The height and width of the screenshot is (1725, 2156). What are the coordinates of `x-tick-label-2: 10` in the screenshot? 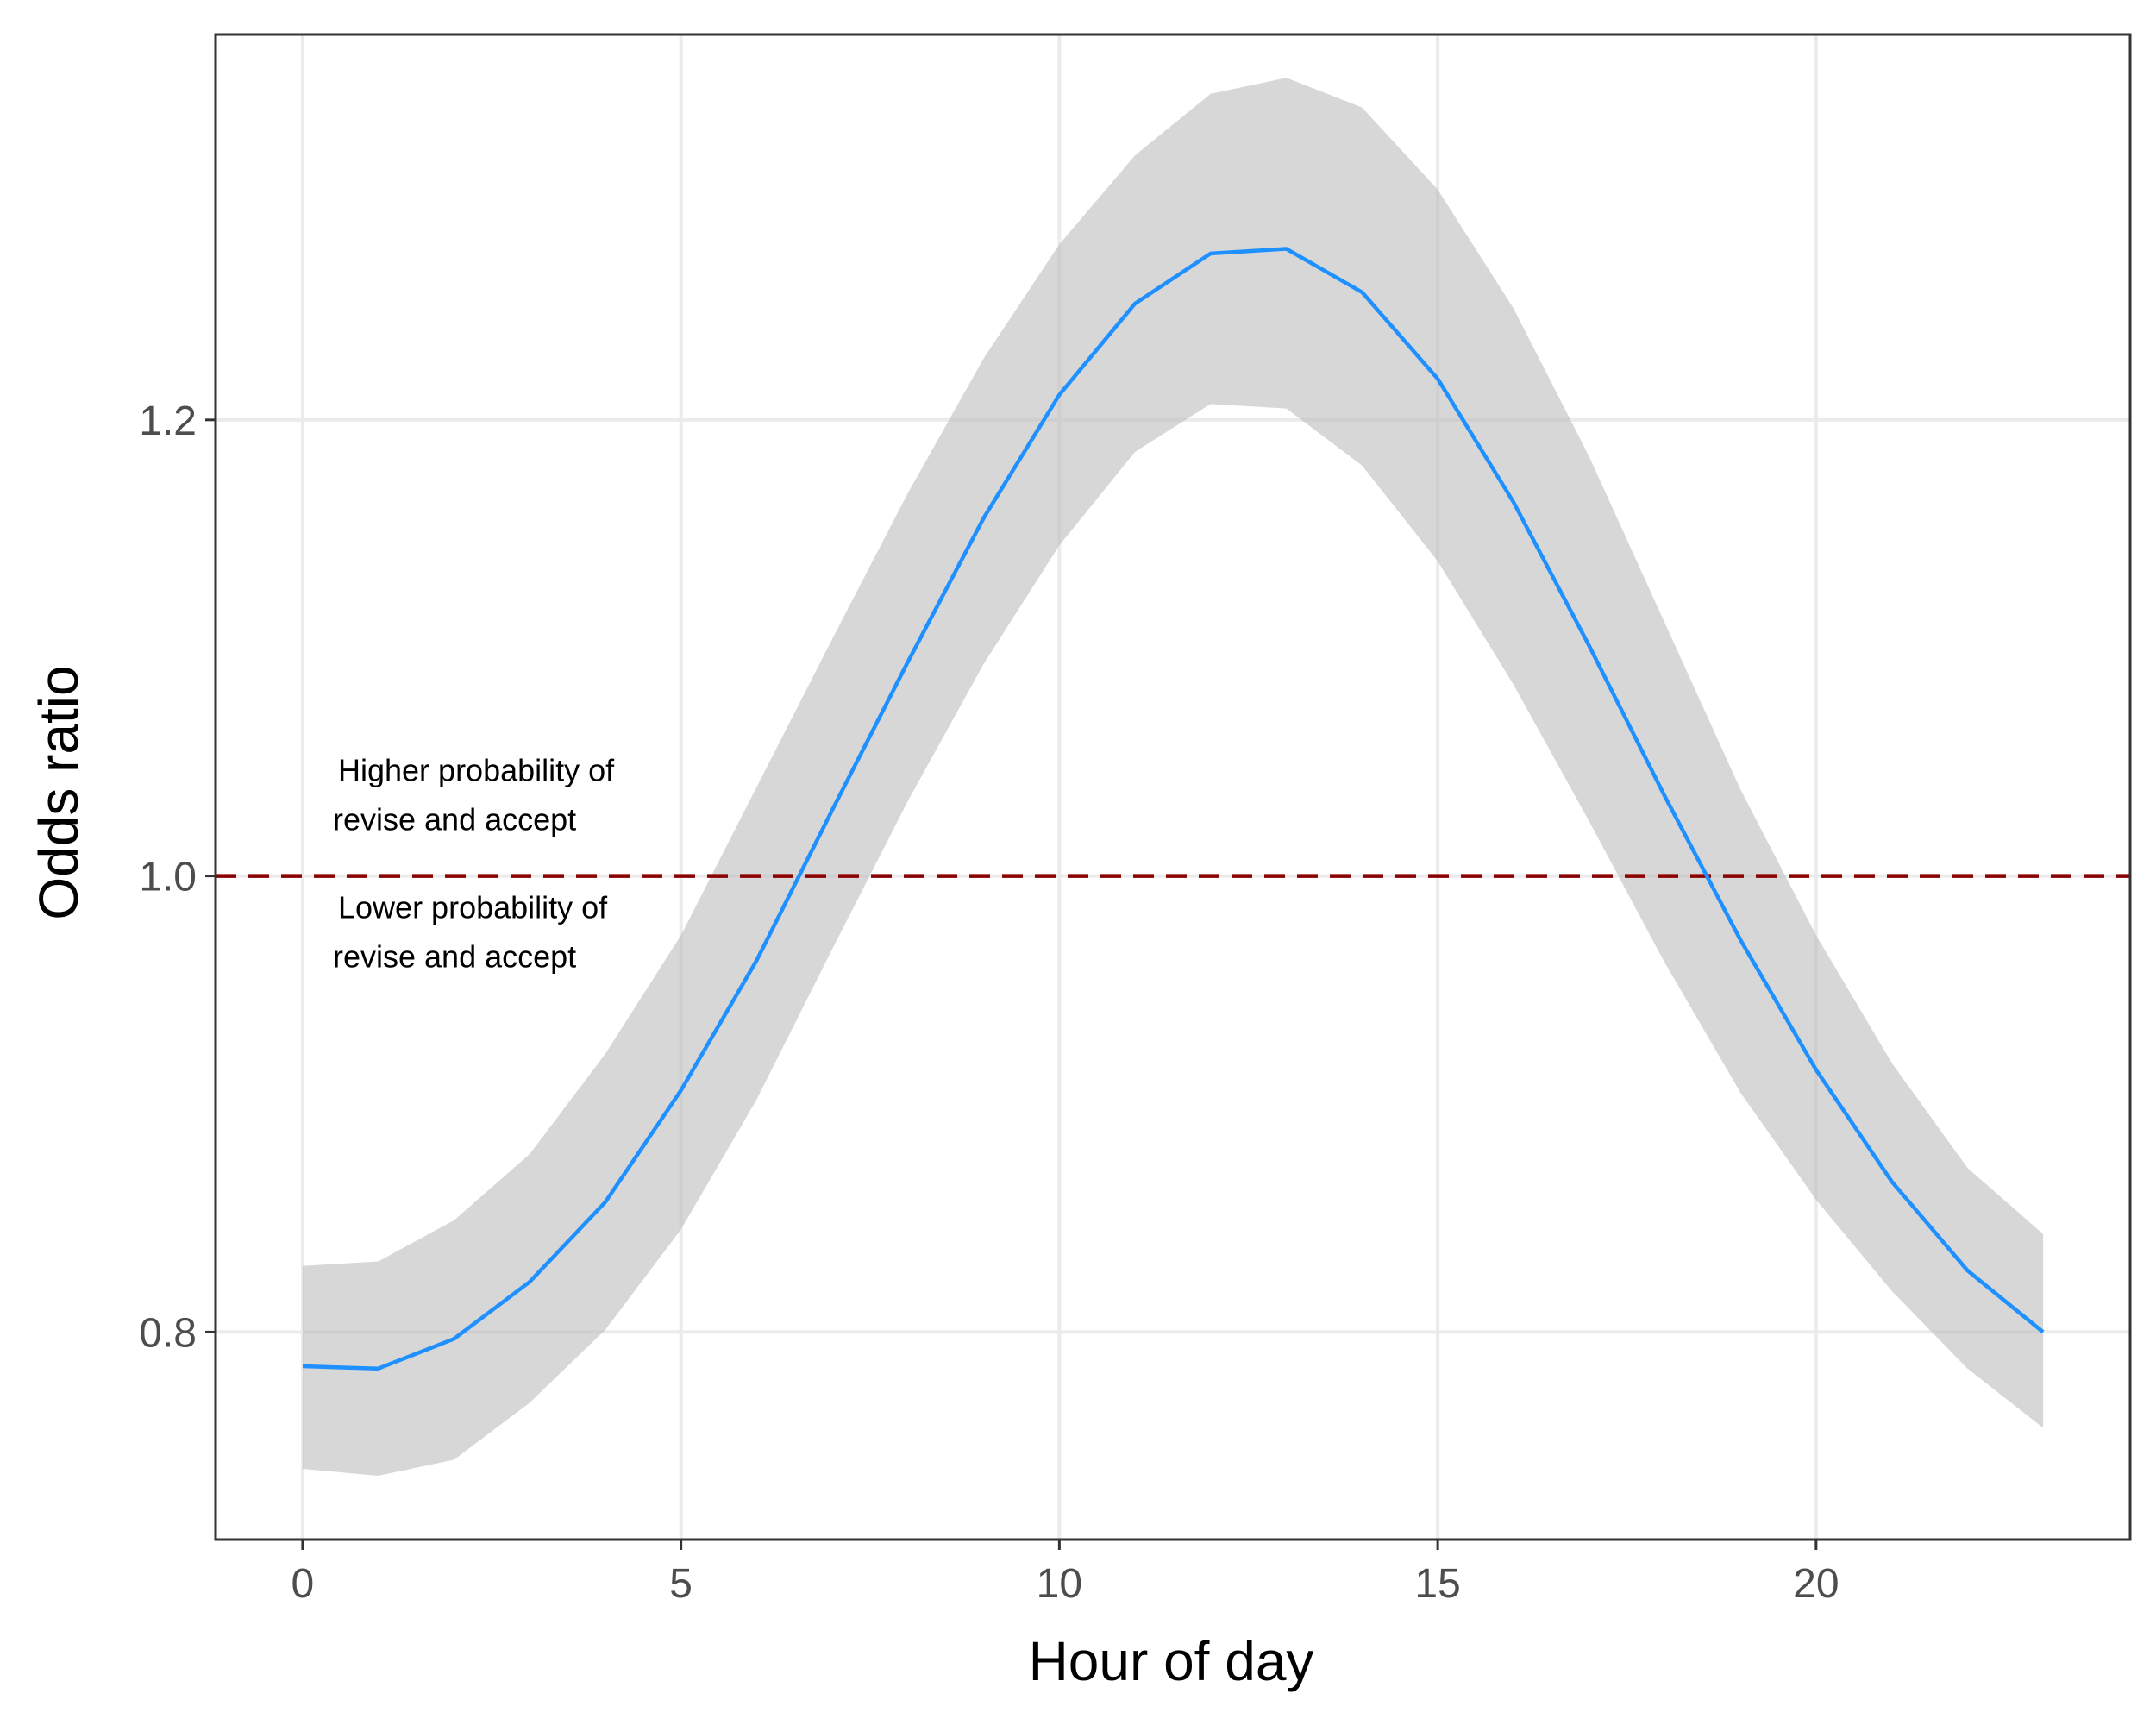 It's located at (1059, 1584).